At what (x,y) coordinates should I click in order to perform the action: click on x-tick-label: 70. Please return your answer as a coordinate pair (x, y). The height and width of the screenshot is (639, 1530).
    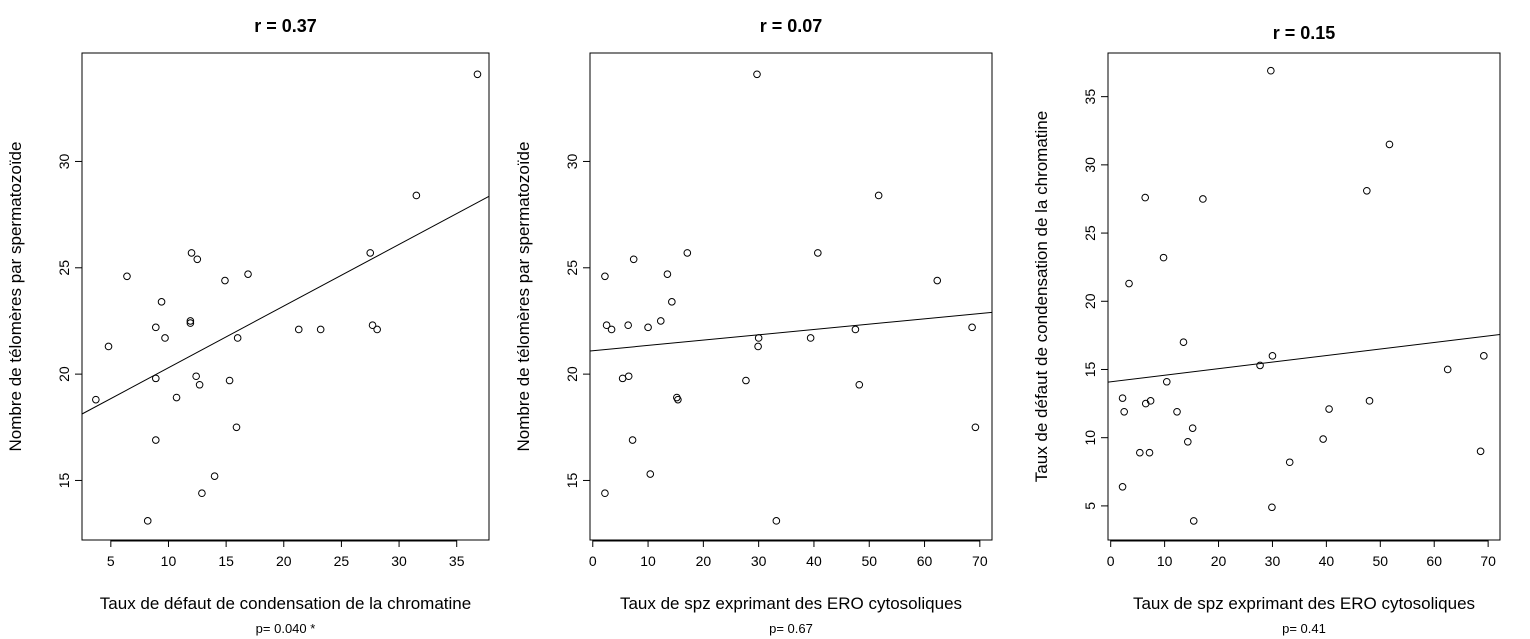
    Looking at the image, I should click on (980, 561).